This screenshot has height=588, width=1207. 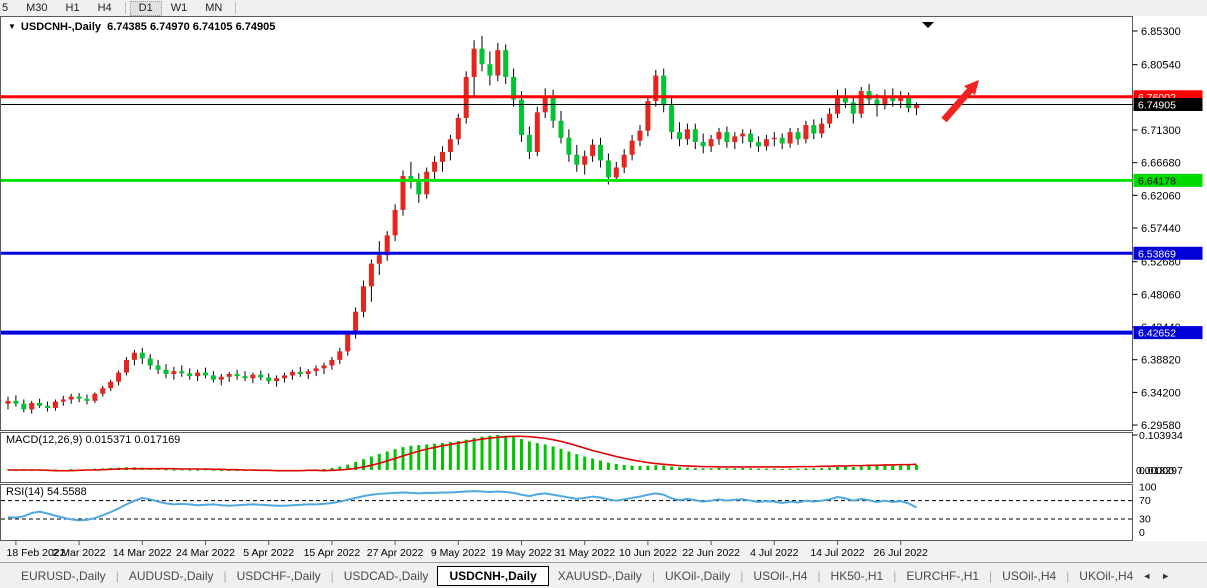 I want to click on price-tick-label: 6.29580, so click(x=1161, y=426).